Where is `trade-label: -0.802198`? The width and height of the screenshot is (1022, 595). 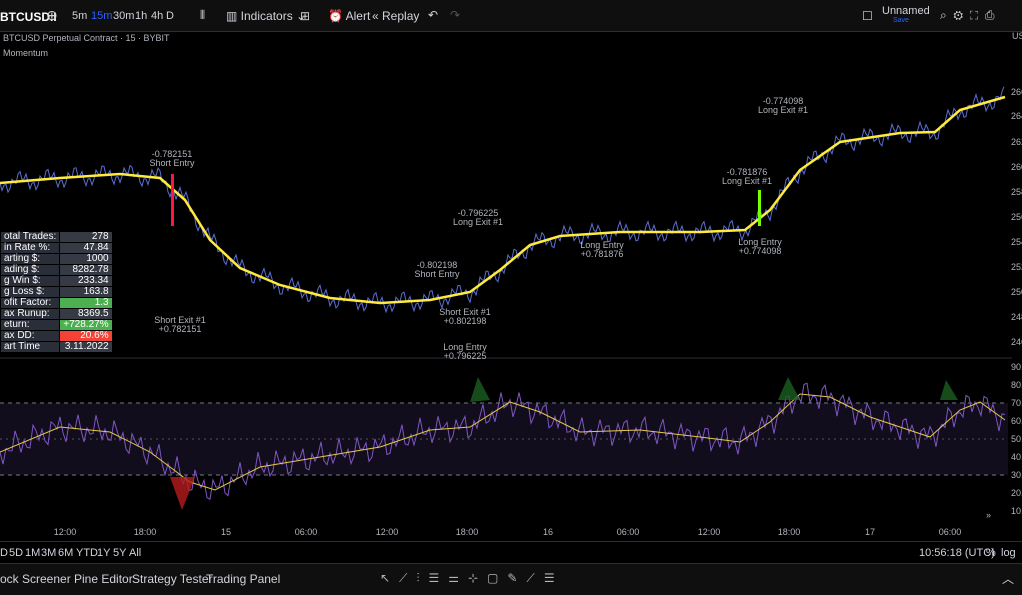
trade-label: -0.802198 is located at coordinates (437, 265).